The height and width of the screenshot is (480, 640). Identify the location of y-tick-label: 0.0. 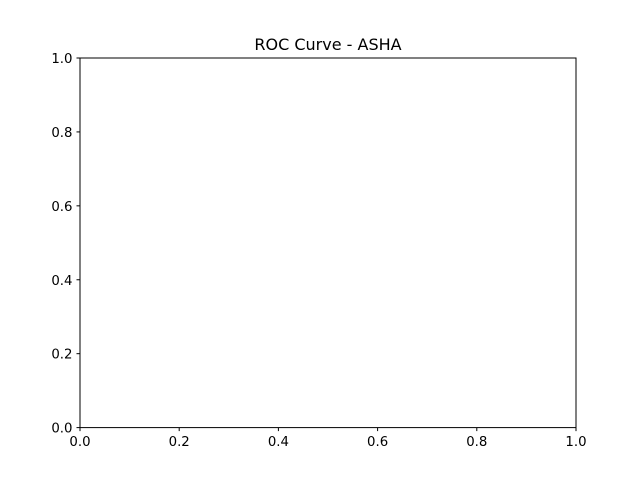
(61, 429).